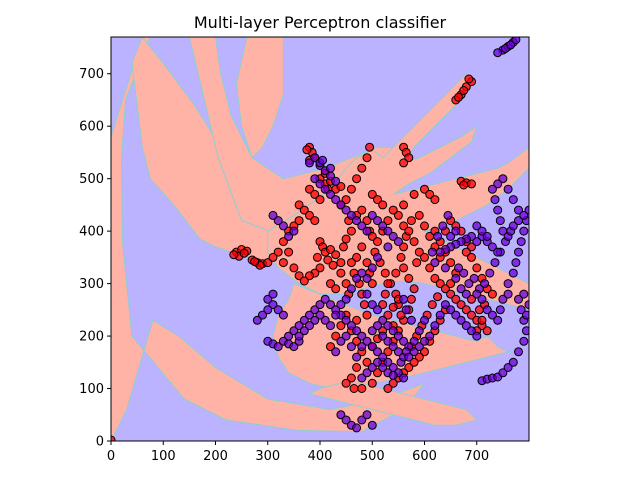 The height and width of the screenshot is (480, 640). I want to click on y-tick-label-2: 200, so click(91, 337).